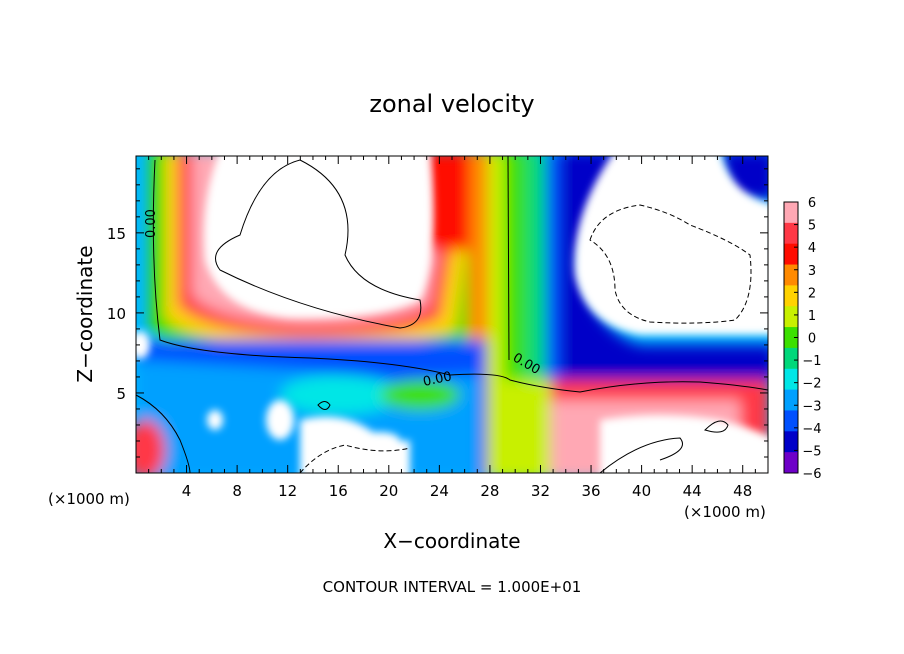 Image resolution: width=904 pixels, height=654 pixels. What do you see at coordinates (439, 491) in the screenshot?
I see `x-tick-label: 24` at bounding box center [439, 491].